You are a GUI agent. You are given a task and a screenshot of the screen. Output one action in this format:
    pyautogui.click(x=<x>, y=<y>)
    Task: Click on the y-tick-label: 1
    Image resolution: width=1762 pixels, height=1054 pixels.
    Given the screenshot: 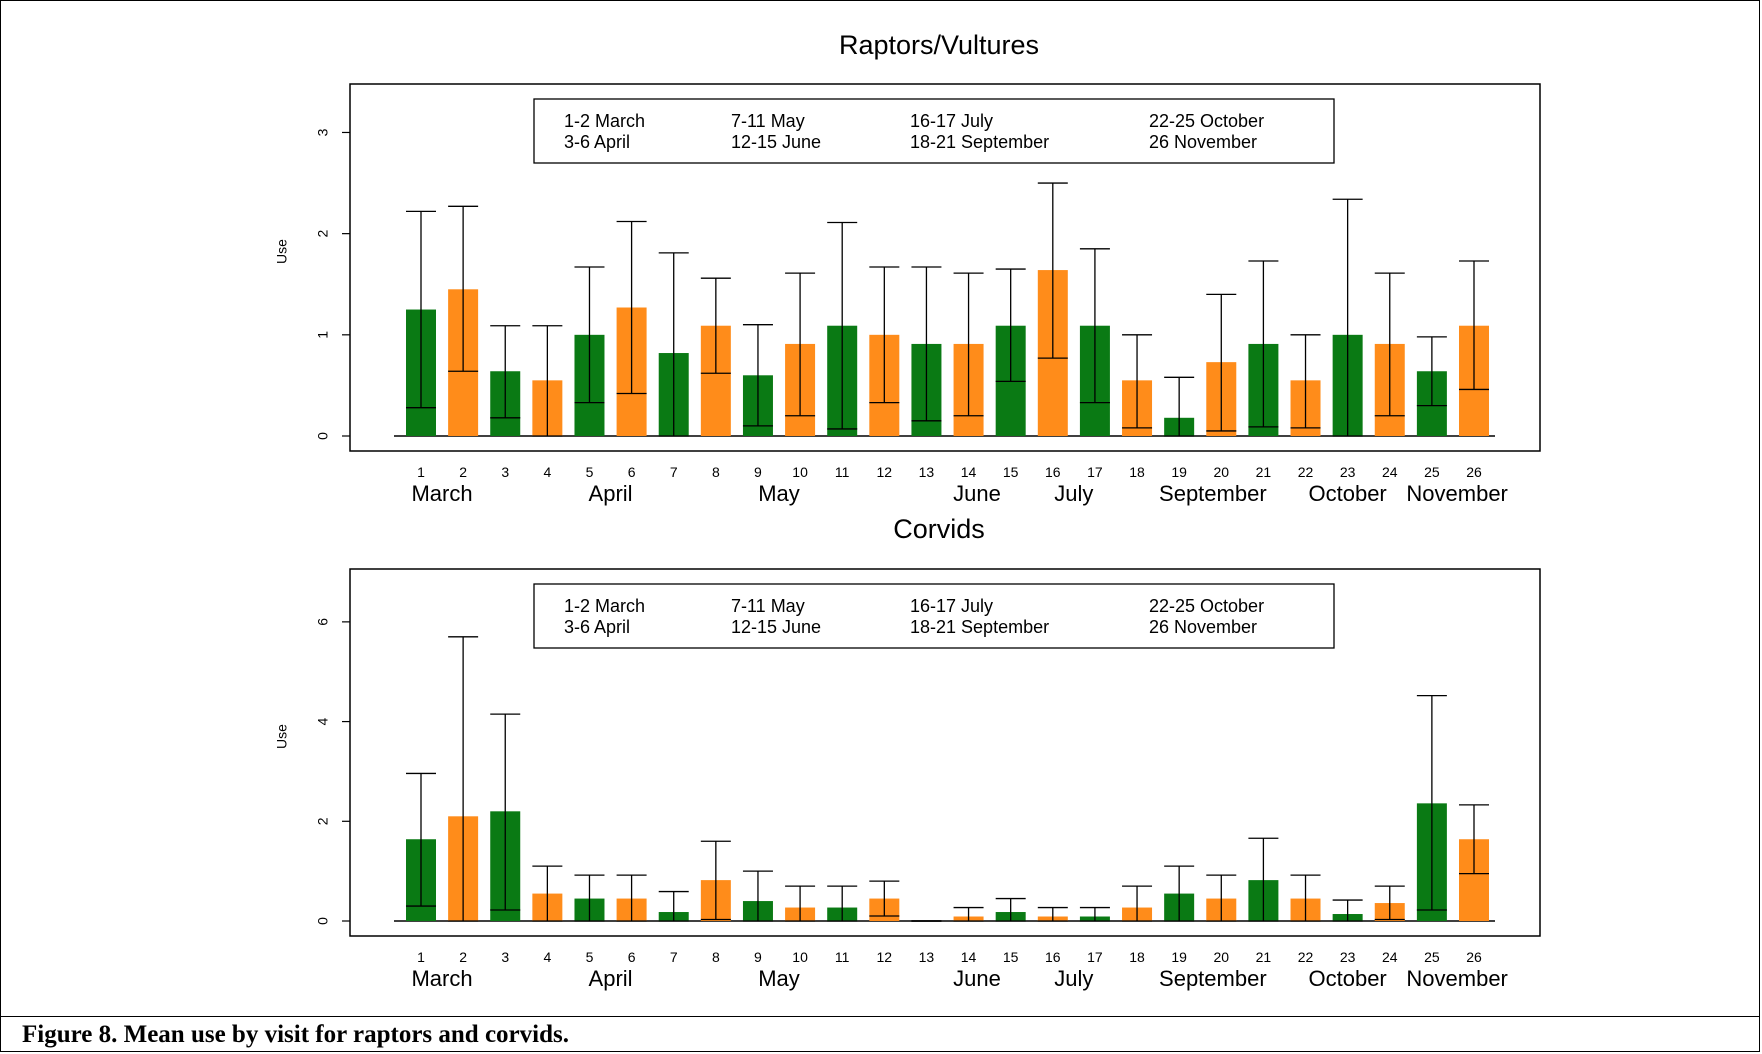 What is the action you would take?
    pyautogui.click(x=323, y=335)
    